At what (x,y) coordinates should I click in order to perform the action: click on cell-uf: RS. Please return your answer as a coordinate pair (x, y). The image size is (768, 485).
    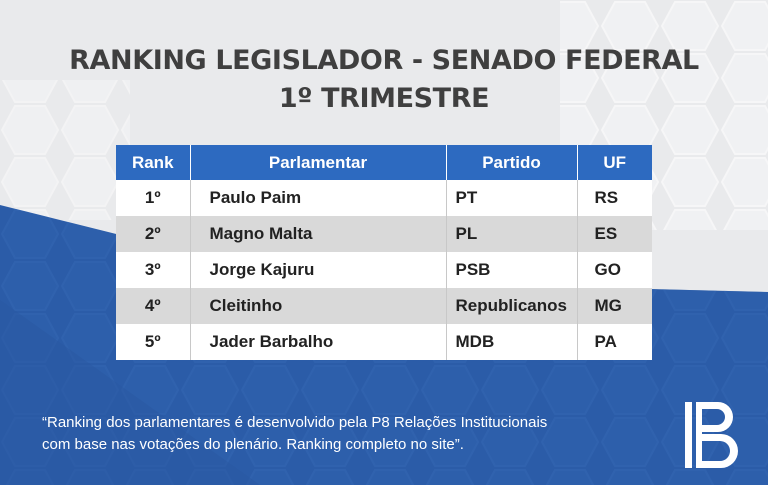
    Looking at the image, I should click on (614, 198).